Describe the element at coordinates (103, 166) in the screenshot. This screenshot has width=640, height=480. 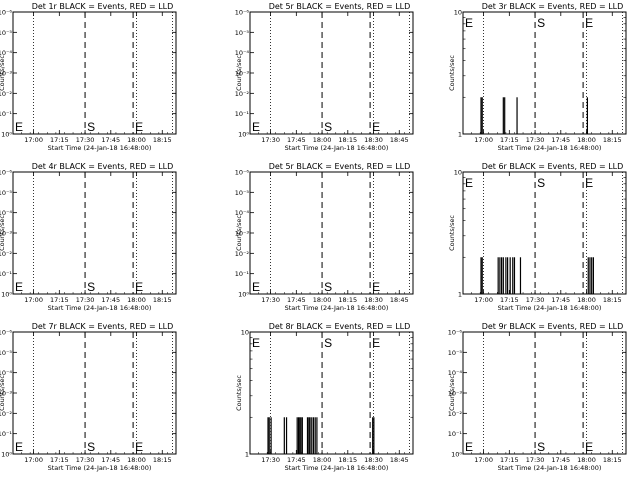
I see `panel-title: Det 4r BLACK = Events, RED = LLD` at that location.